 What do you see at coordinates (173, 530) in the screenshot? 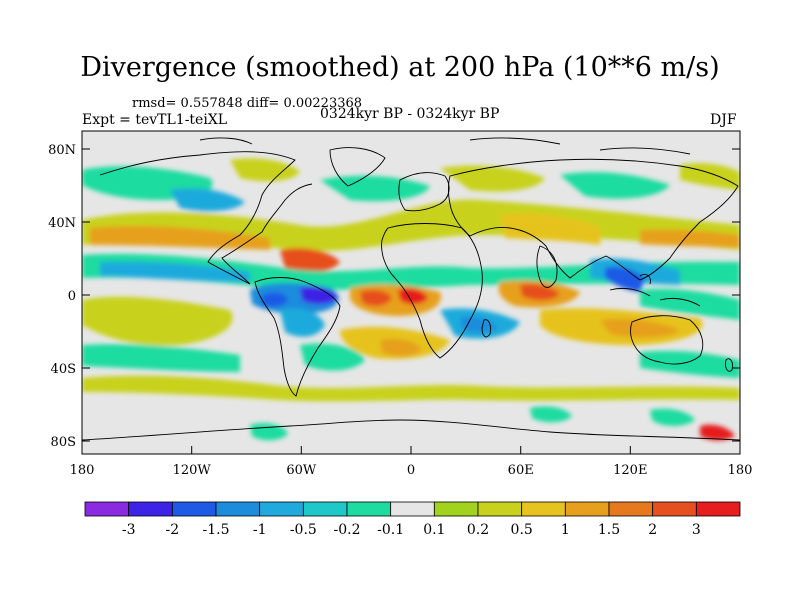
I see `colorbar-label: -2` at bounding box center [173, 530].